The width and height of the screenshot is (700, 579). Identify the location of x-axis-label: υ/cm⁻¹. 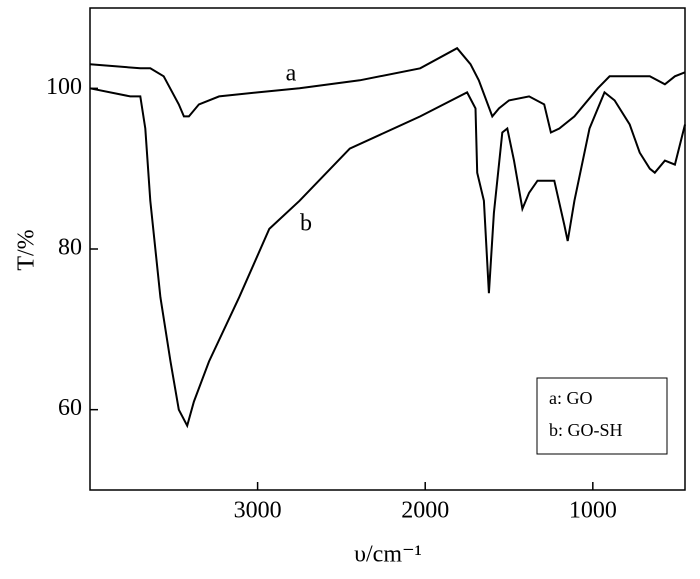
(388, 555).